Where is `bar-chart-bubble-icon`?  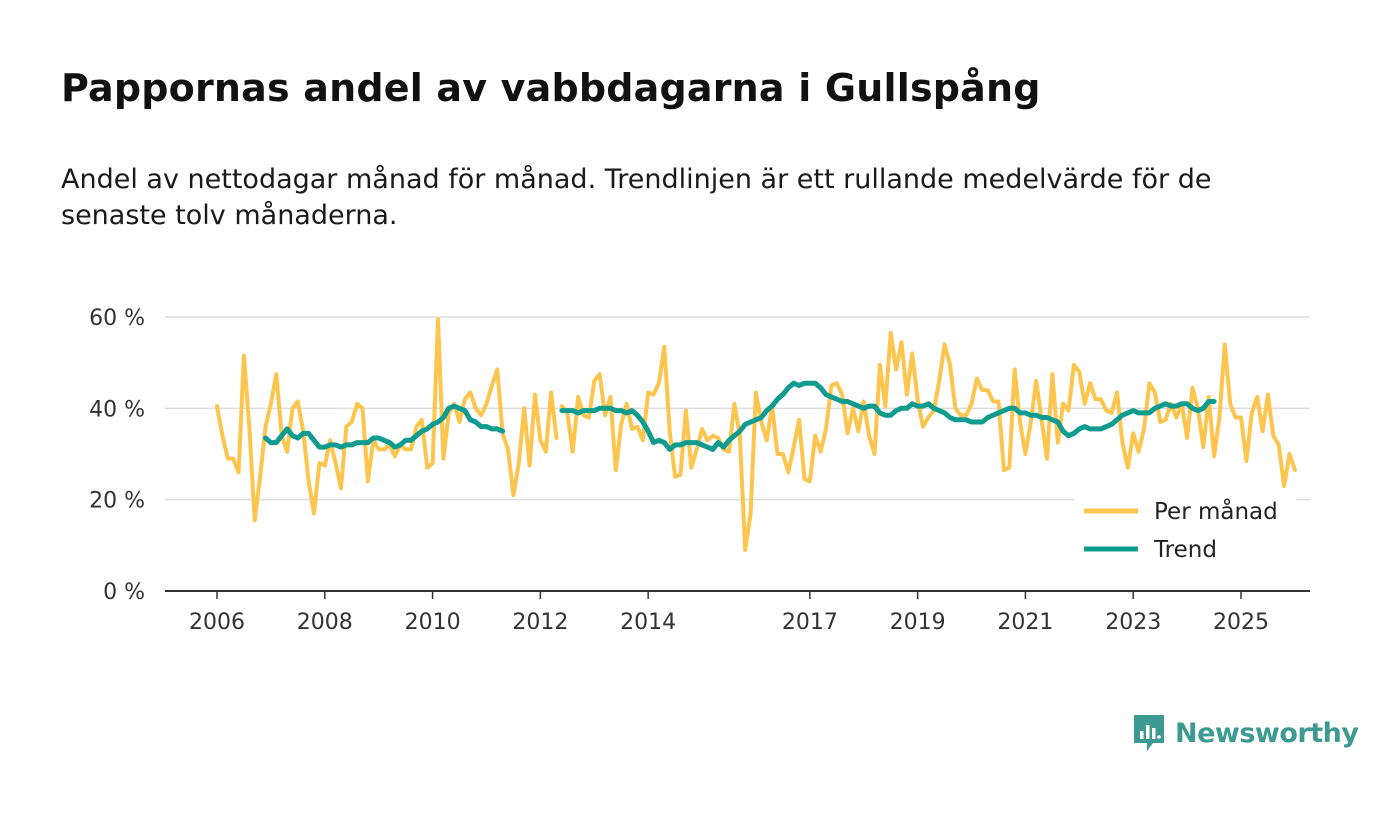
bar-chart-bubble-icon is located at coordinates (1149, 733).